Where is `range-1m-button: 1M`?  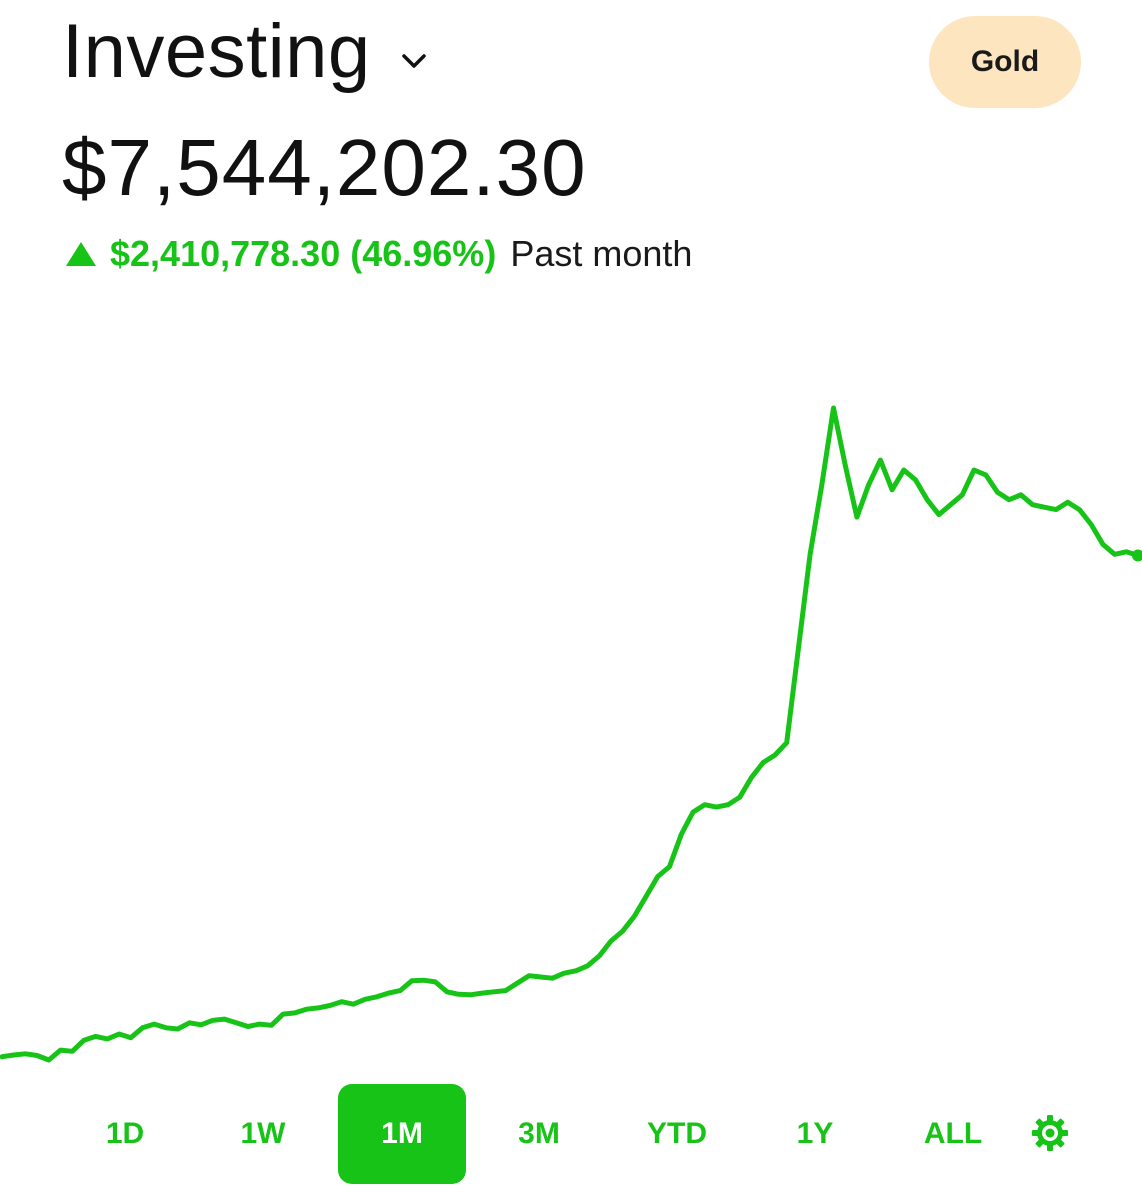 range-1m-button: 1M is located at coordinates (402, 1134).